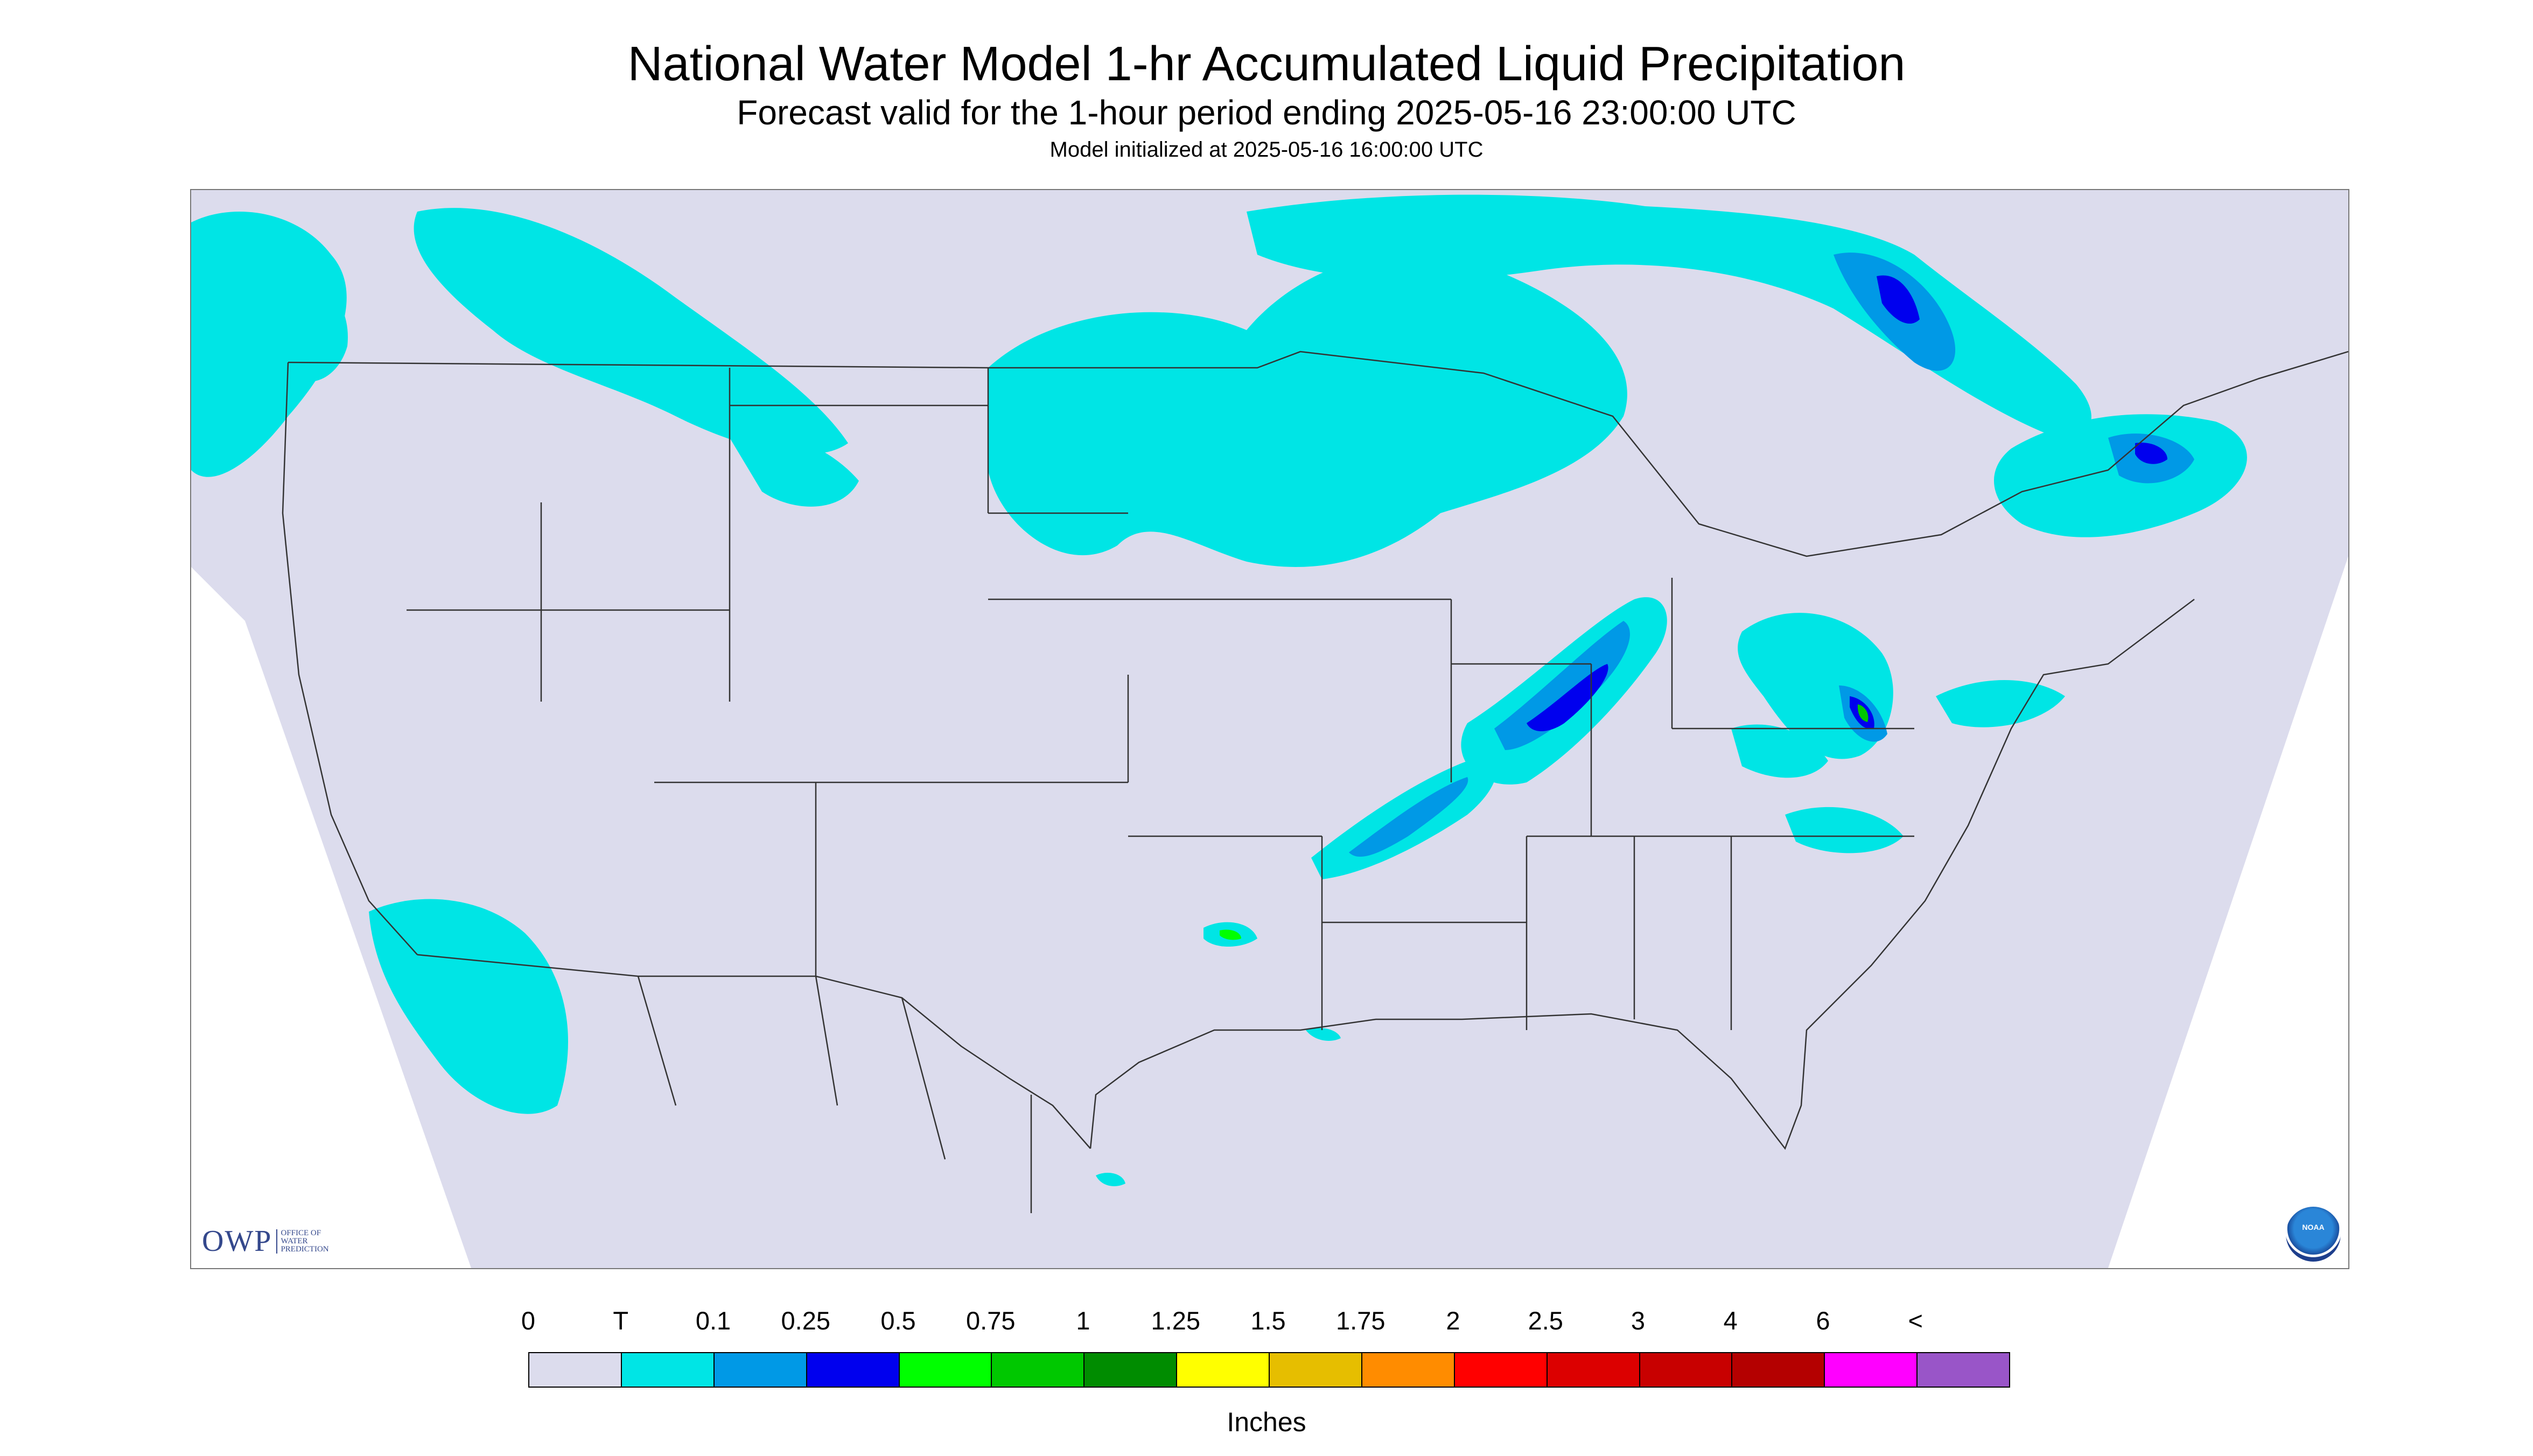 Image resolution: width=2533 pixels, height=1456 pixels. What do you see at coordinates (2151, 453) in the screenshot?
I see `precip-moderate-new-england` at bounding box center [2151, 453].